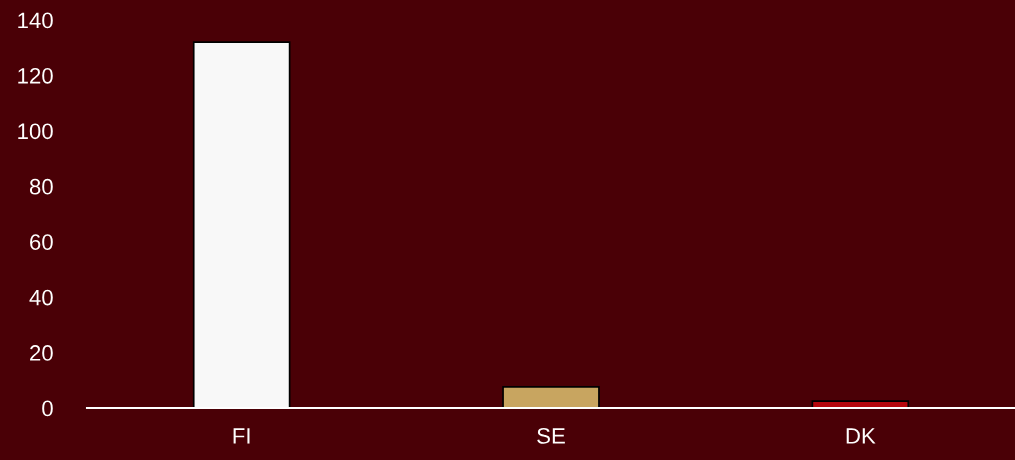 The image size is (1015, 460). I want to click on y-tick-label: 0, so click(47, 408).